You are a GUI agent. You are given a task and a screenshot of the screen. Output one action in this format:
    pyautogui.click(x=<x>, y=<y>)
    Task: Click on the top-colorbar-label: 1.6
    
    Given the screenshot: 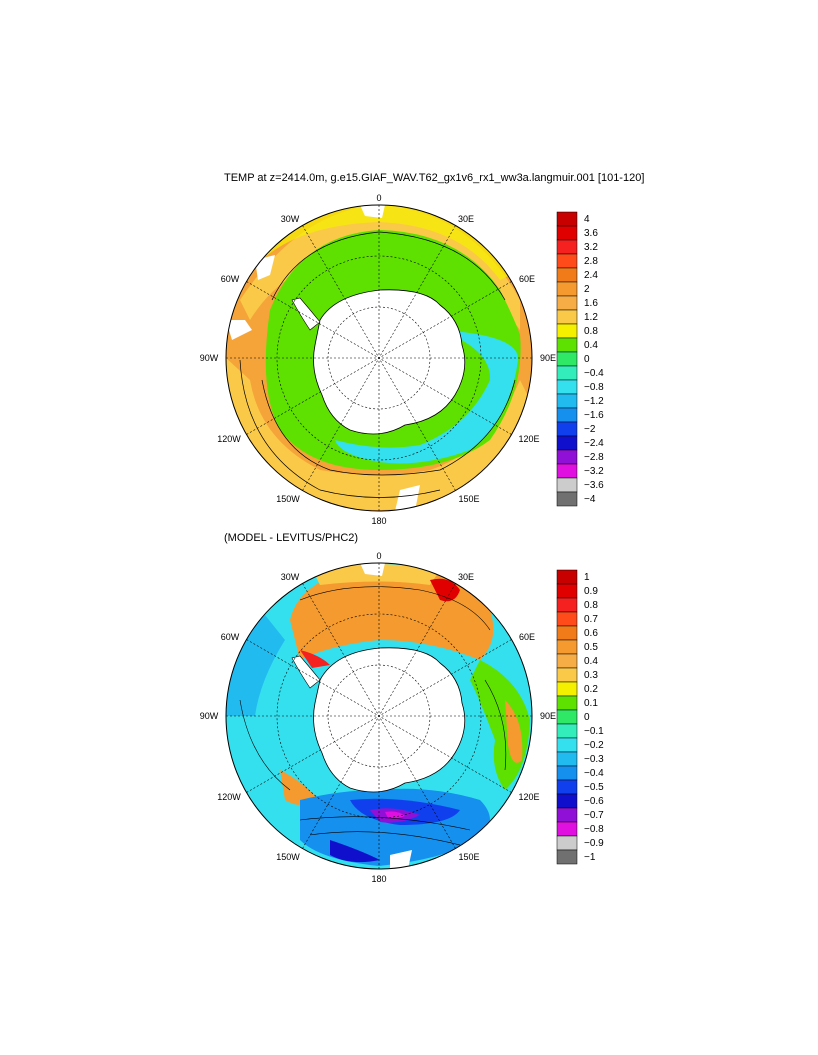 What is the action you would take?
    pyautogui.click(x=591, y=303)
    